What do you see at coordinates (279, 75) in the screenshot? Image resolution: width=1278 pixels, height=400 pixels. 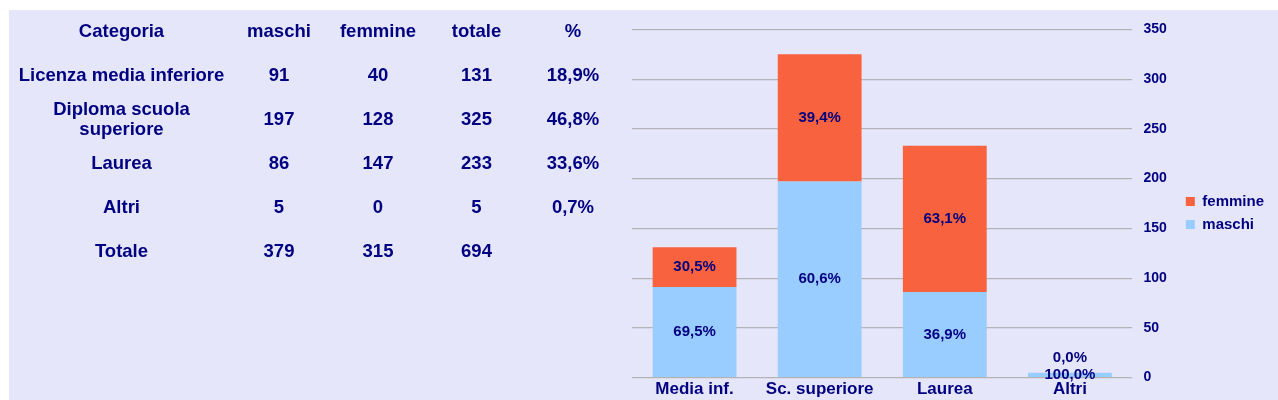 I see `data-label: 91` at bounding box center [279, 75].